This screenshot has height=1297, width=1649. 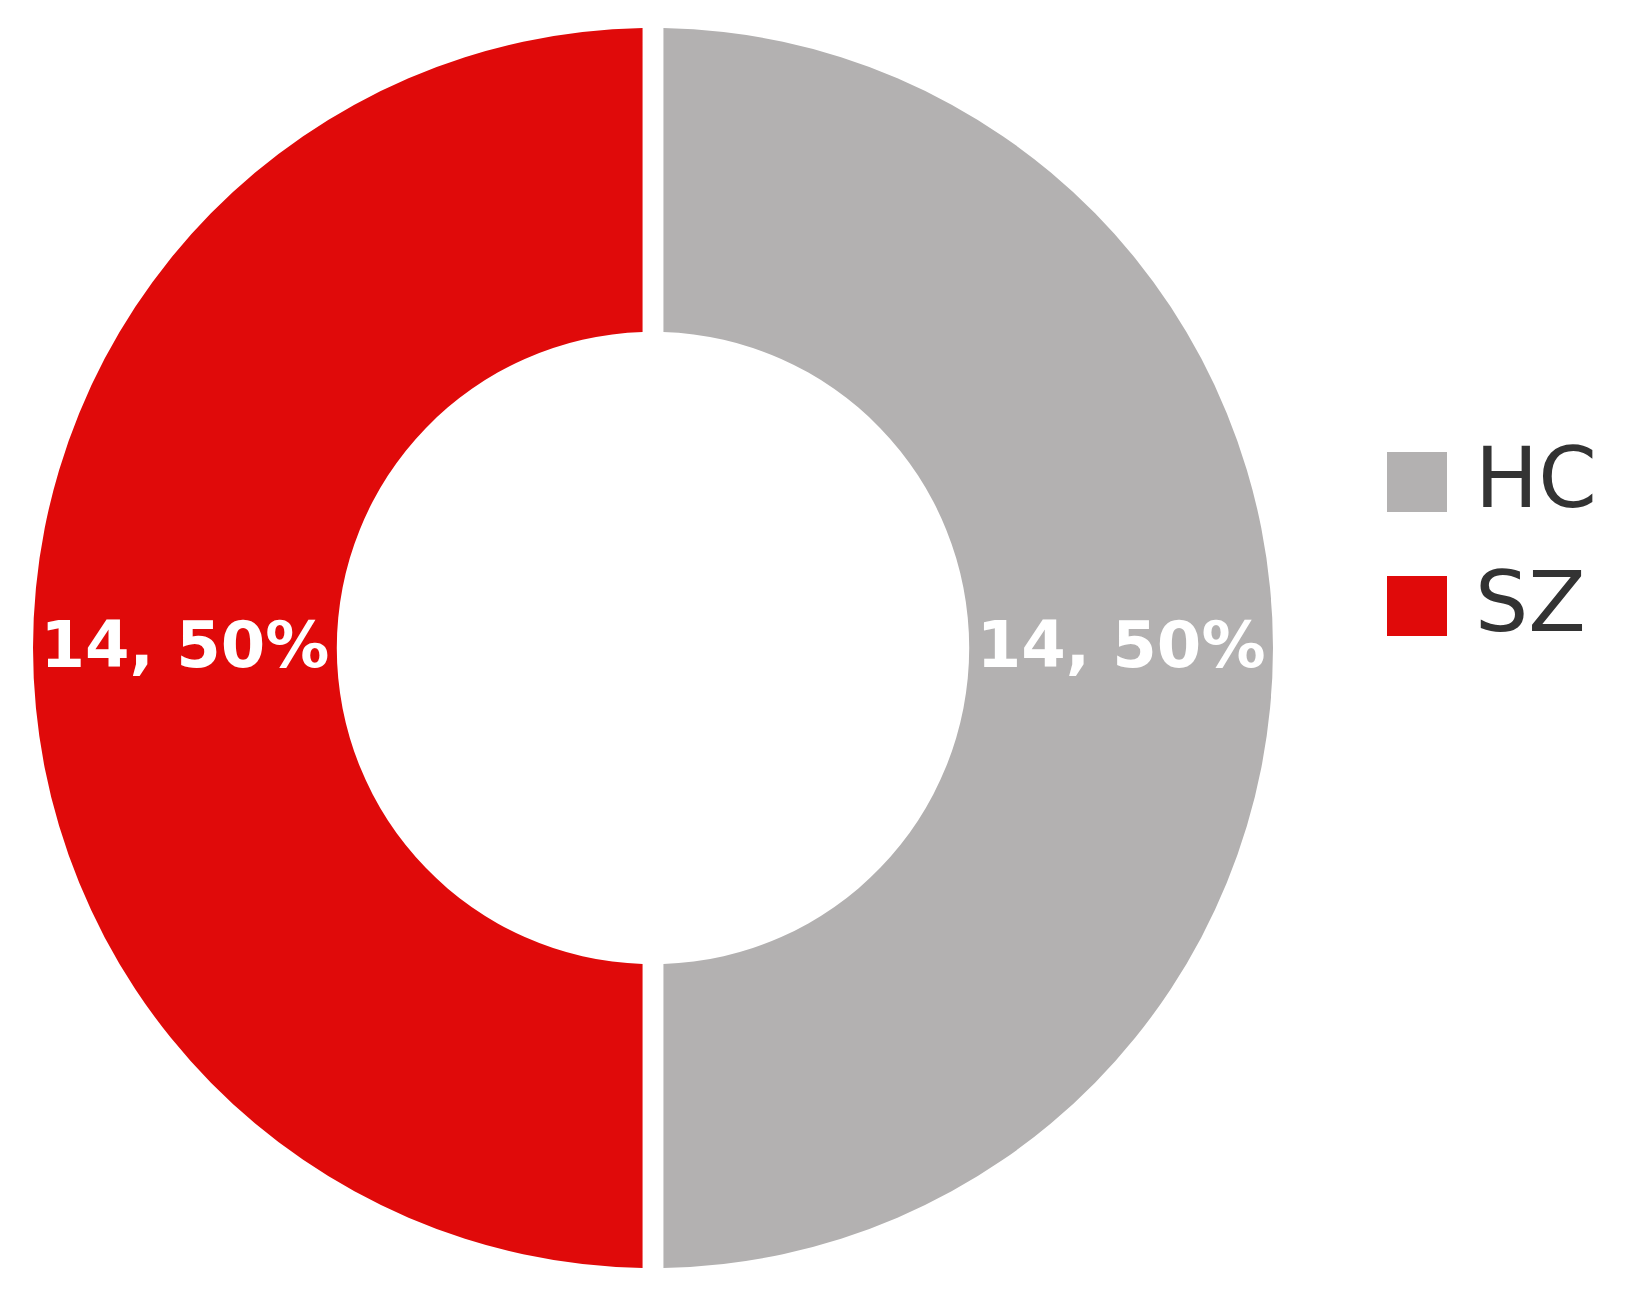 I want to click on legend-label: SZ, so click(x=1530, y=602).